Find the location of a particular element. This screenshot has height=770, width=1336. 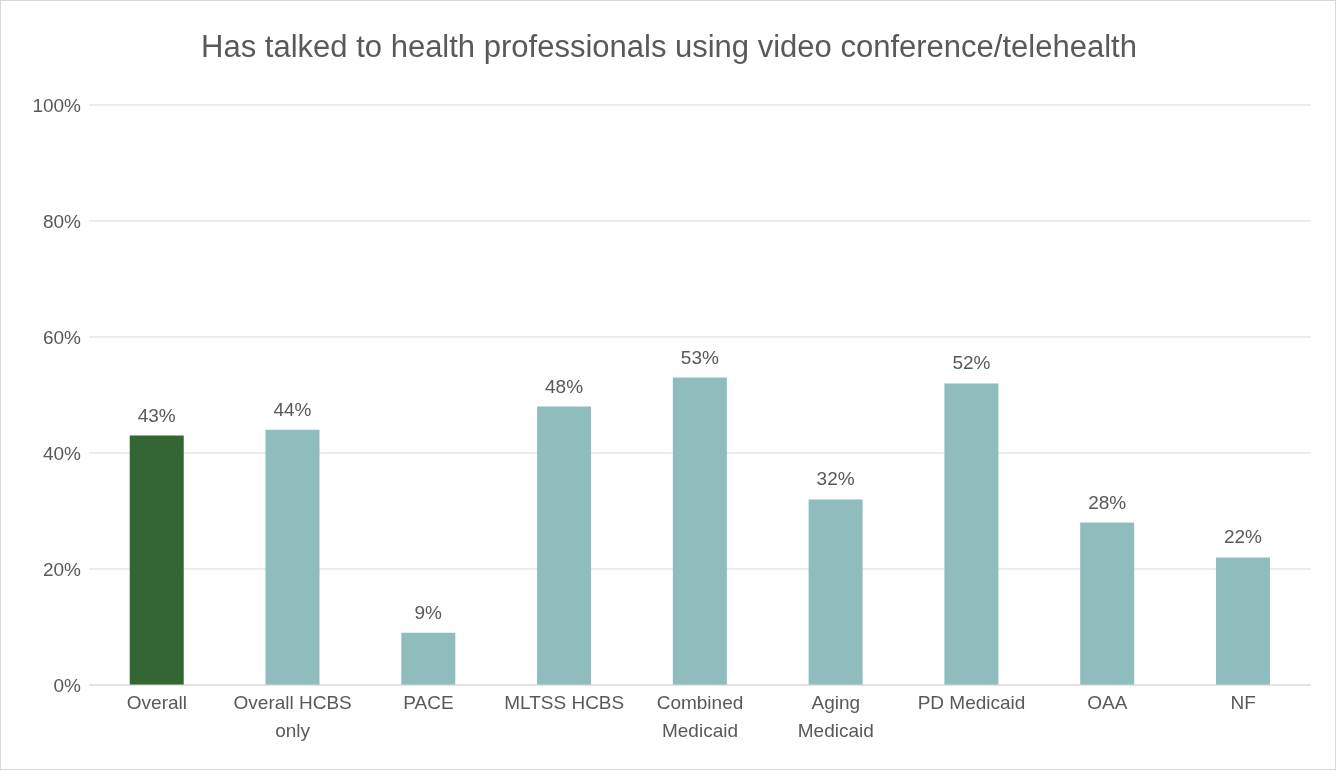

y-tick-label: 80% is located at coordinates (62, 221).